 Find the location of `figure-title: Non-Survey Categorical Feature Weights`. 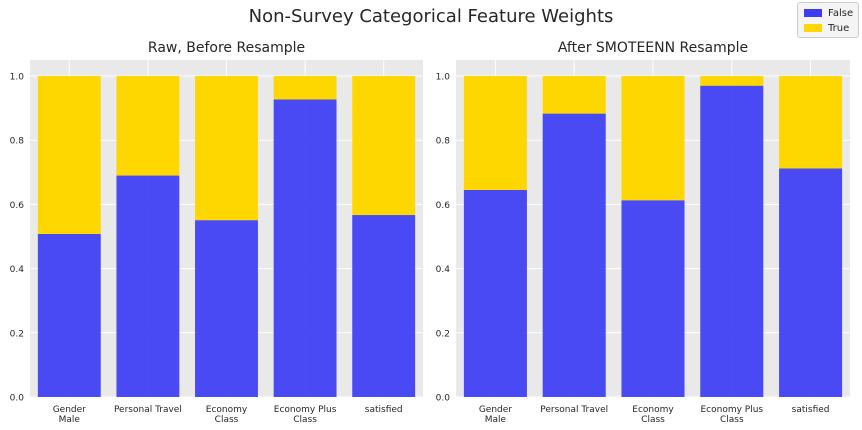

figure-title: Non-Survey Categorical Feature Weights is located at coordinates (431, 16).